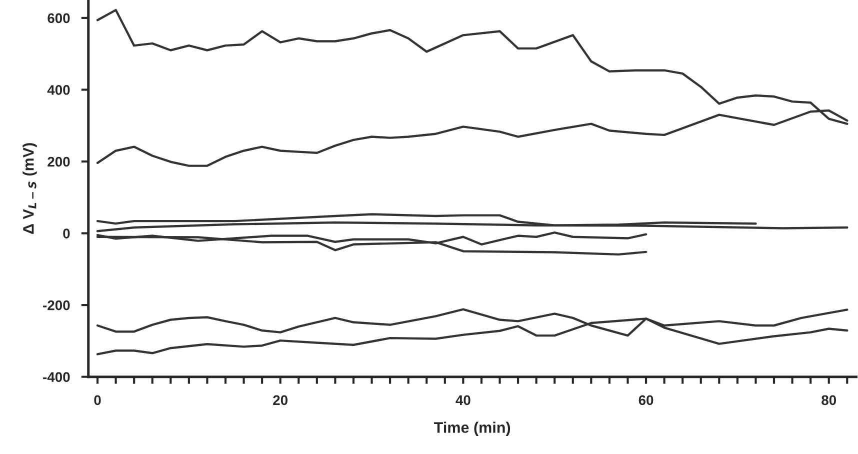 The width and height of the screenshot is (858, 454). Describe the element at coordinates (646, 400) in the screenshot. I see `x-tick-label: 60` at that location.